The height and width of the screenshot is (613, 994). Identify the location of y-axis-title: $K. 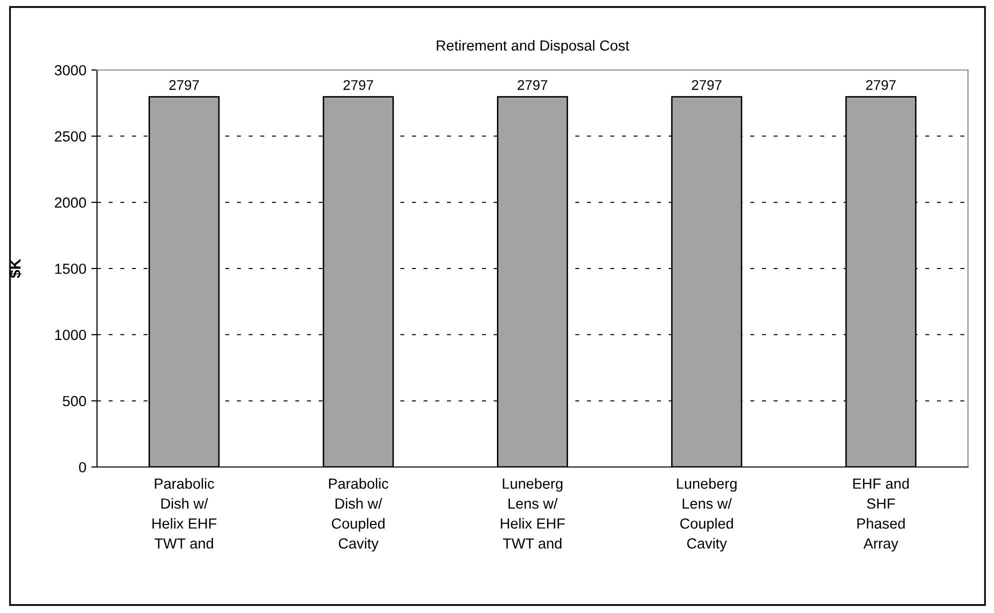
(15, 268).